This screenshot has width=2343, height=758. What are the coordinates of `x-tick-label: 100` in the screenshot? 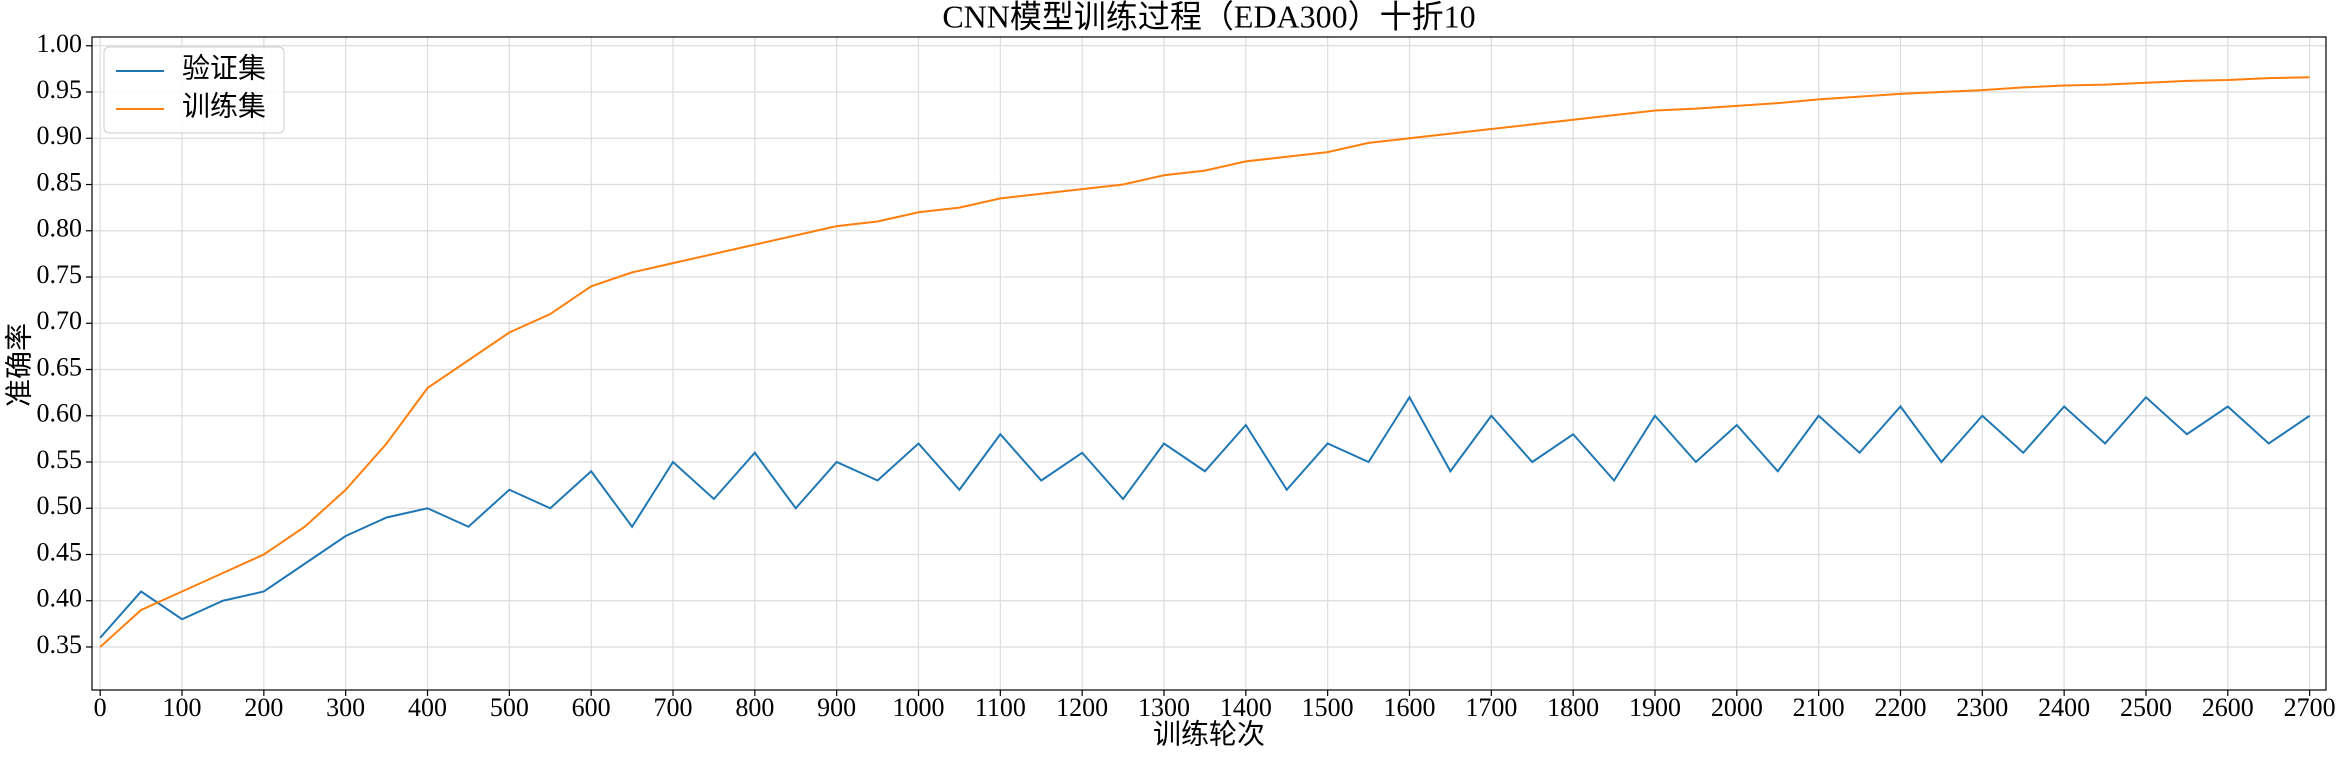 It's located at (182, 707).